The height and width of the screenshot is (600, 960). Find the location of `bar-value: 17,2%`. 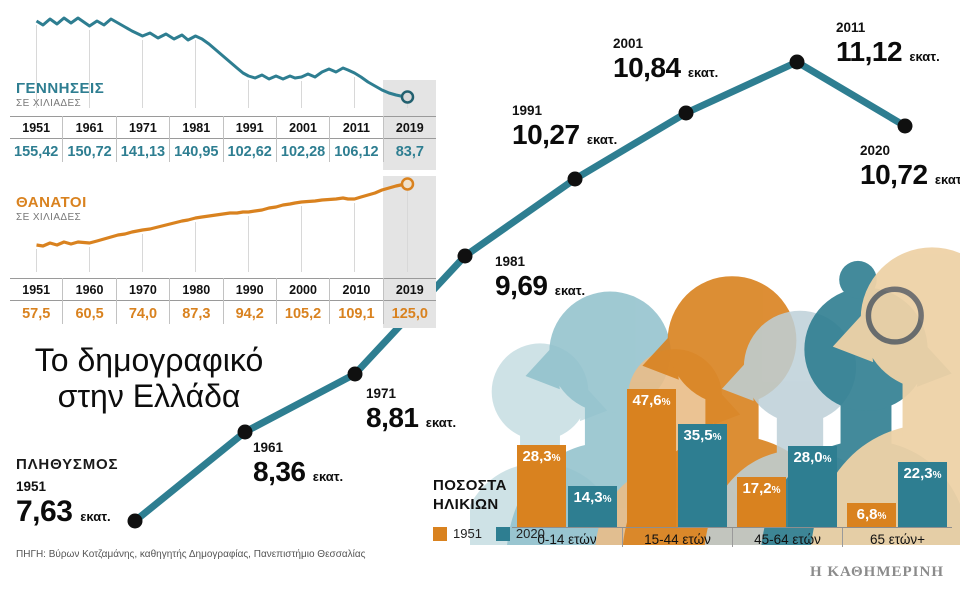

bar-value: 17,2% is located at coordinates (761, 489).